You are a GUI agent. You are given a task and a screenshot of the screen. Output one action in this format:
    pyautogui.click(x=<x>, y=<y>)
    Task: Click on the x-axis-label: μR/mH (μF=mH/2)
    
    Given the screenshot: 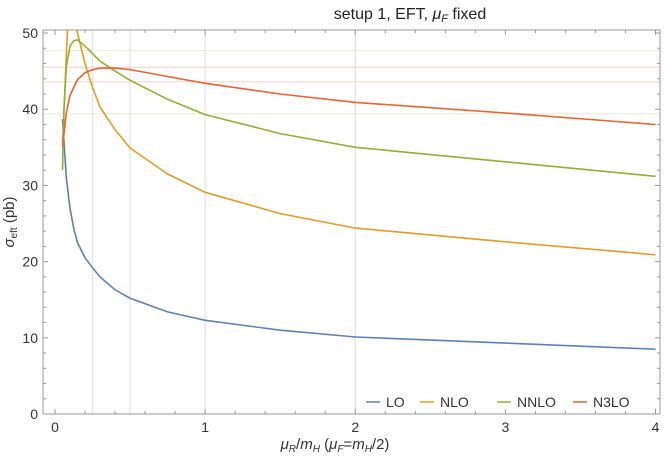 What is the action you would take?
    pyautogui.click(x=335, y=445)
    